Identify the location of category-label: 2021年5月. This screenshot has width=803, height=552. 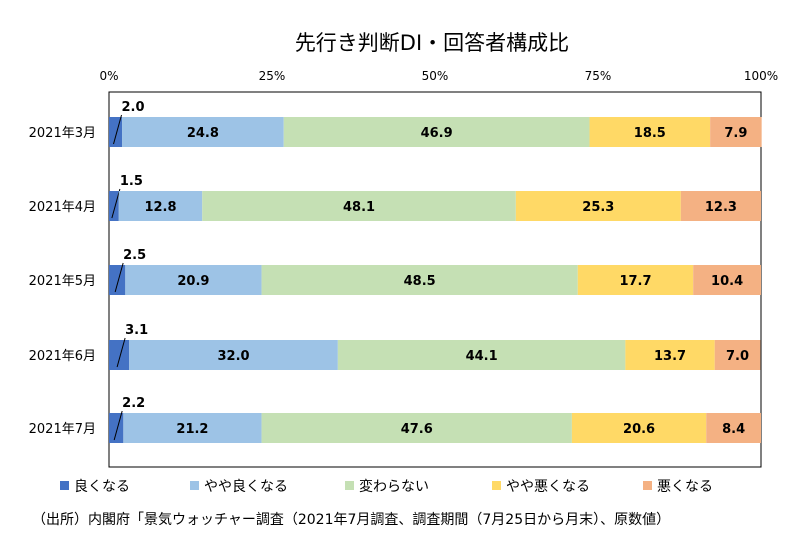
(62, 281).